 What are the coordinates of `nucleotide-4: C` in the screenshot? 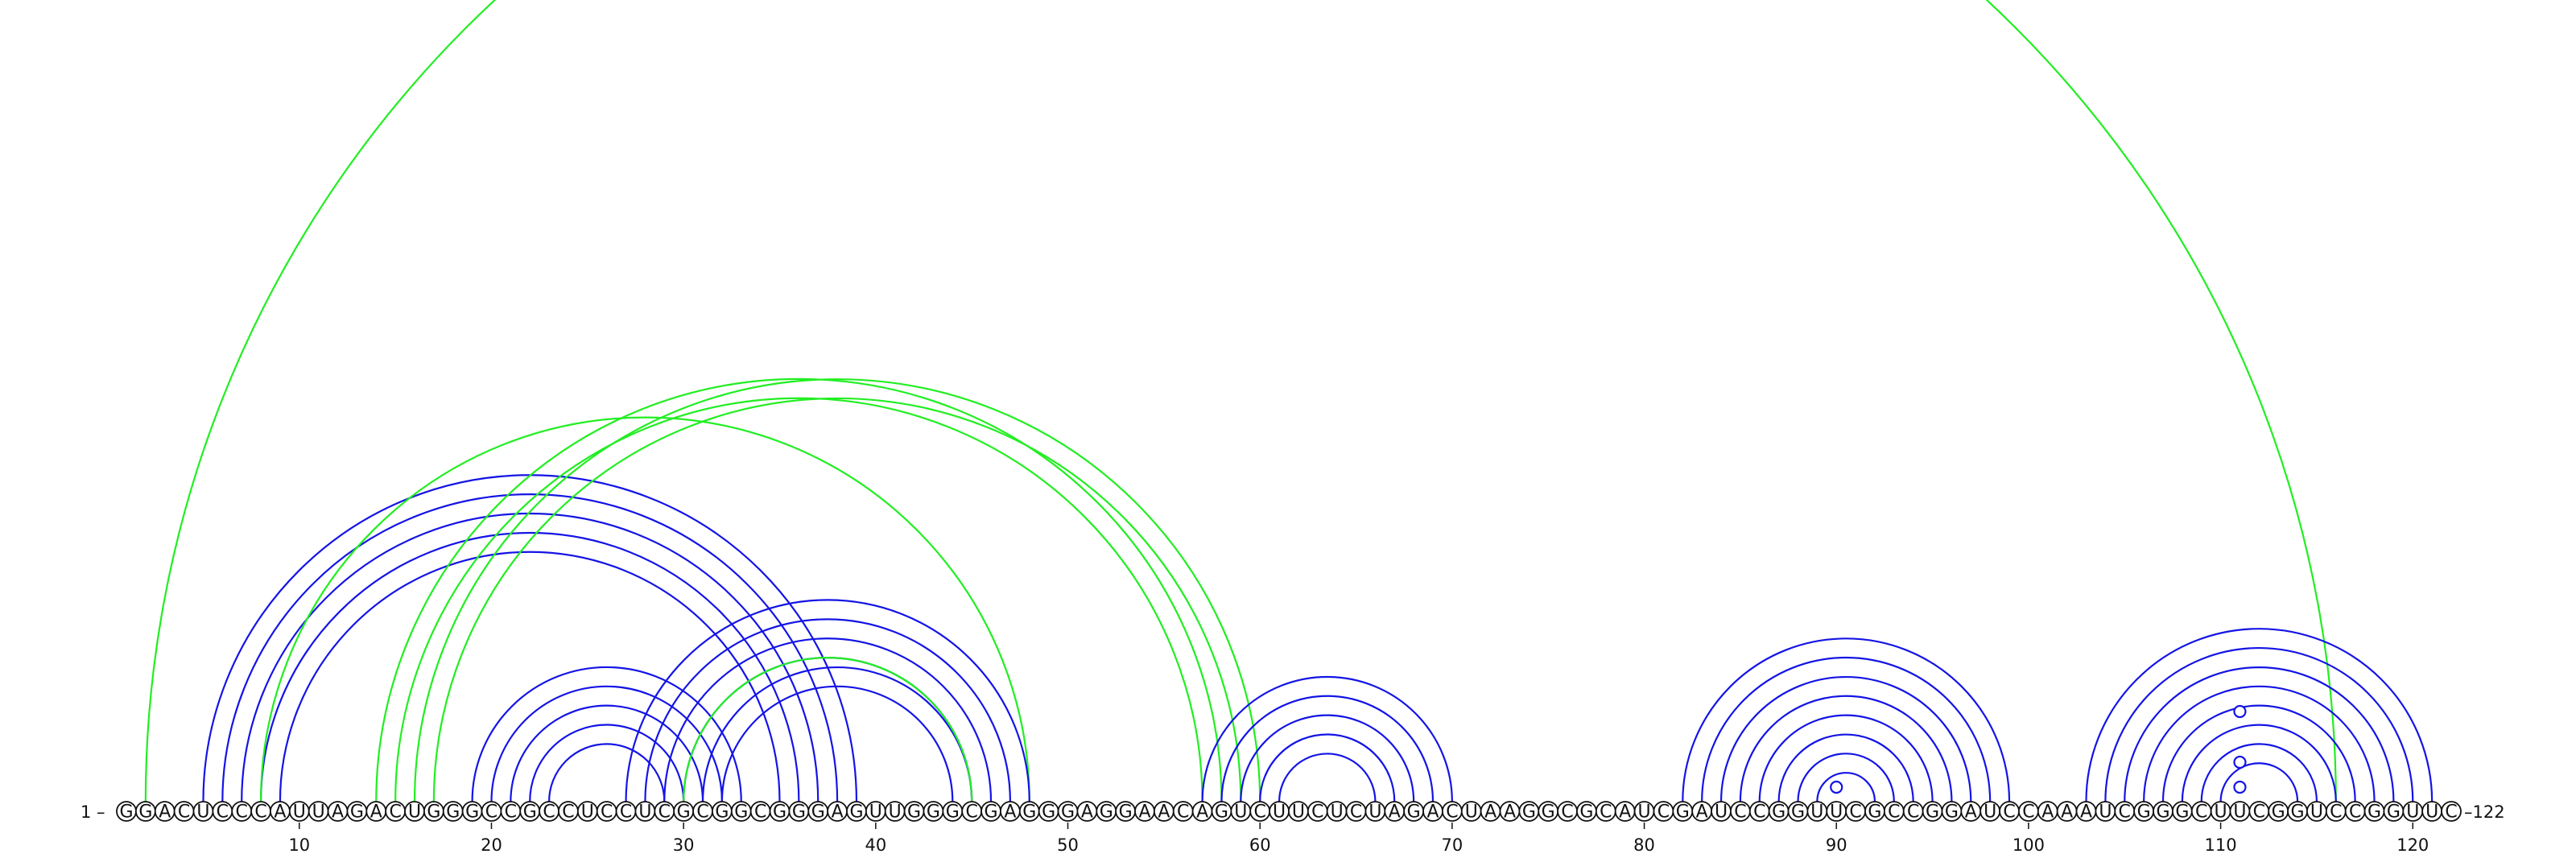 It's located at (184, 812).